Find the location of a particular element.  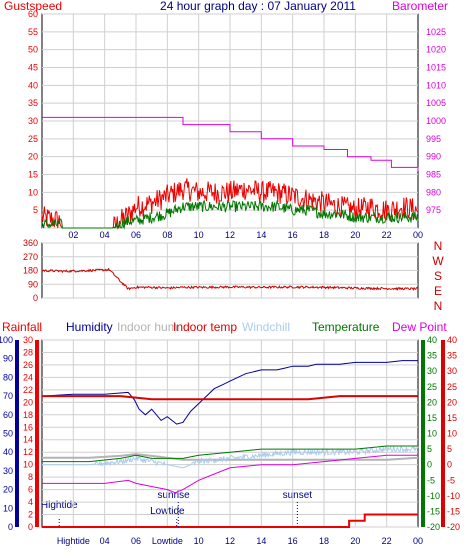

legend-dew-point: Dew Point is located at coordinates (419, 327).